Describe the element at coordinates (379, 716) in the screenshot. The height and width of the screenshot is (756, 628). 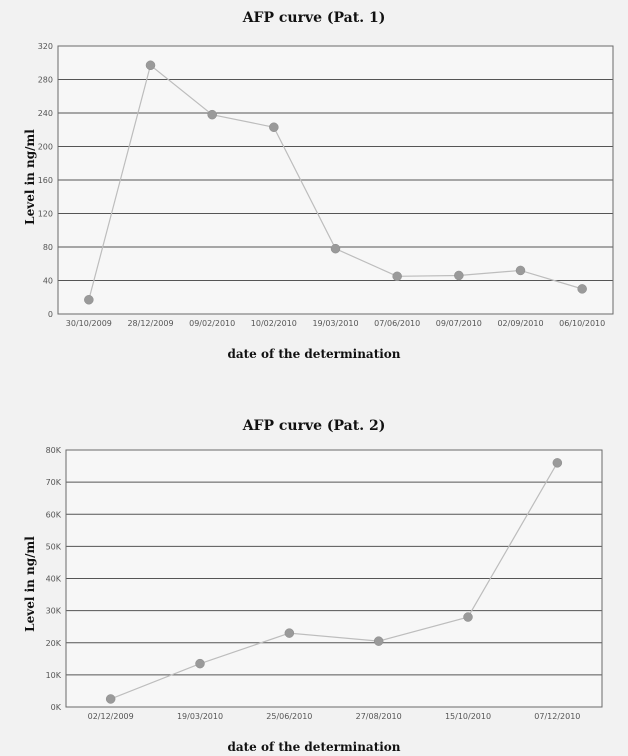
I see `x-tick-label: 27/08/2010` at that location.